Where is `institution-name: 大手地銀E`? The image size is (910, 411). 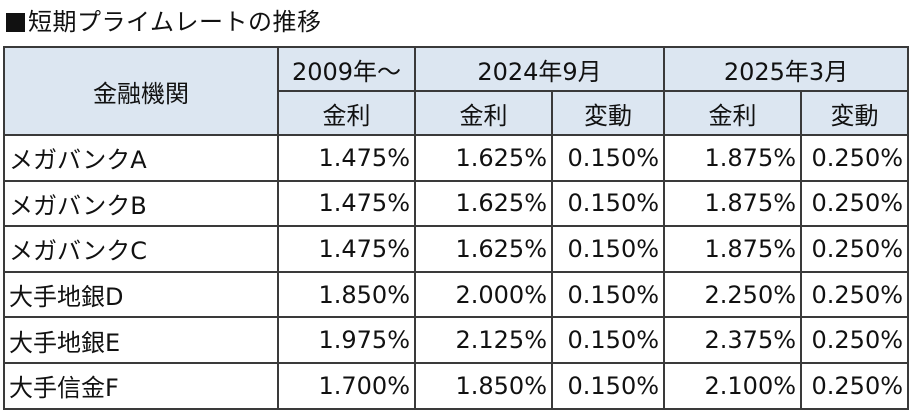
institution-name: 大手地銀E is located at coordinates (141, 340).